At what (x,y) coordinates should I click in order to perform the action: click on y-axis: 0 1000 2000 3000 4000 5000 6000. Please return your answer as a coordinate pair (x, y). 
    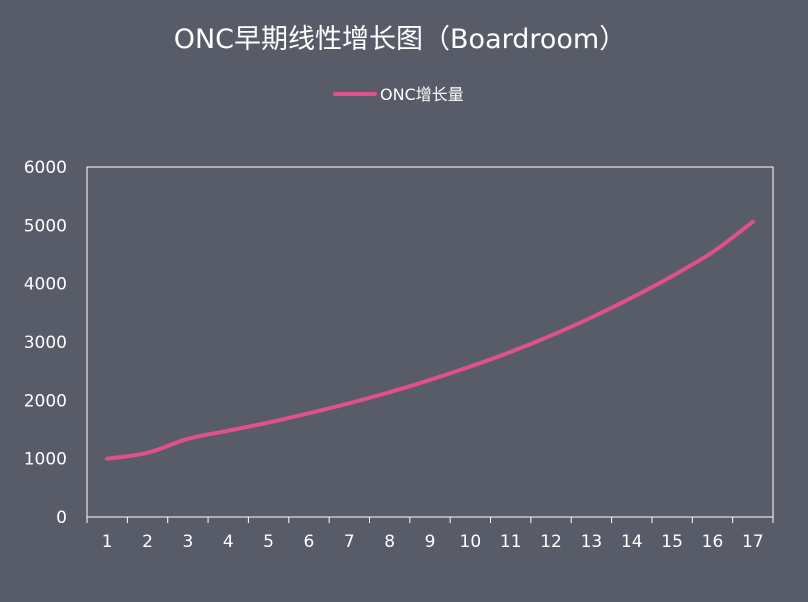
    Looking at the image, I should click on (45, 343).